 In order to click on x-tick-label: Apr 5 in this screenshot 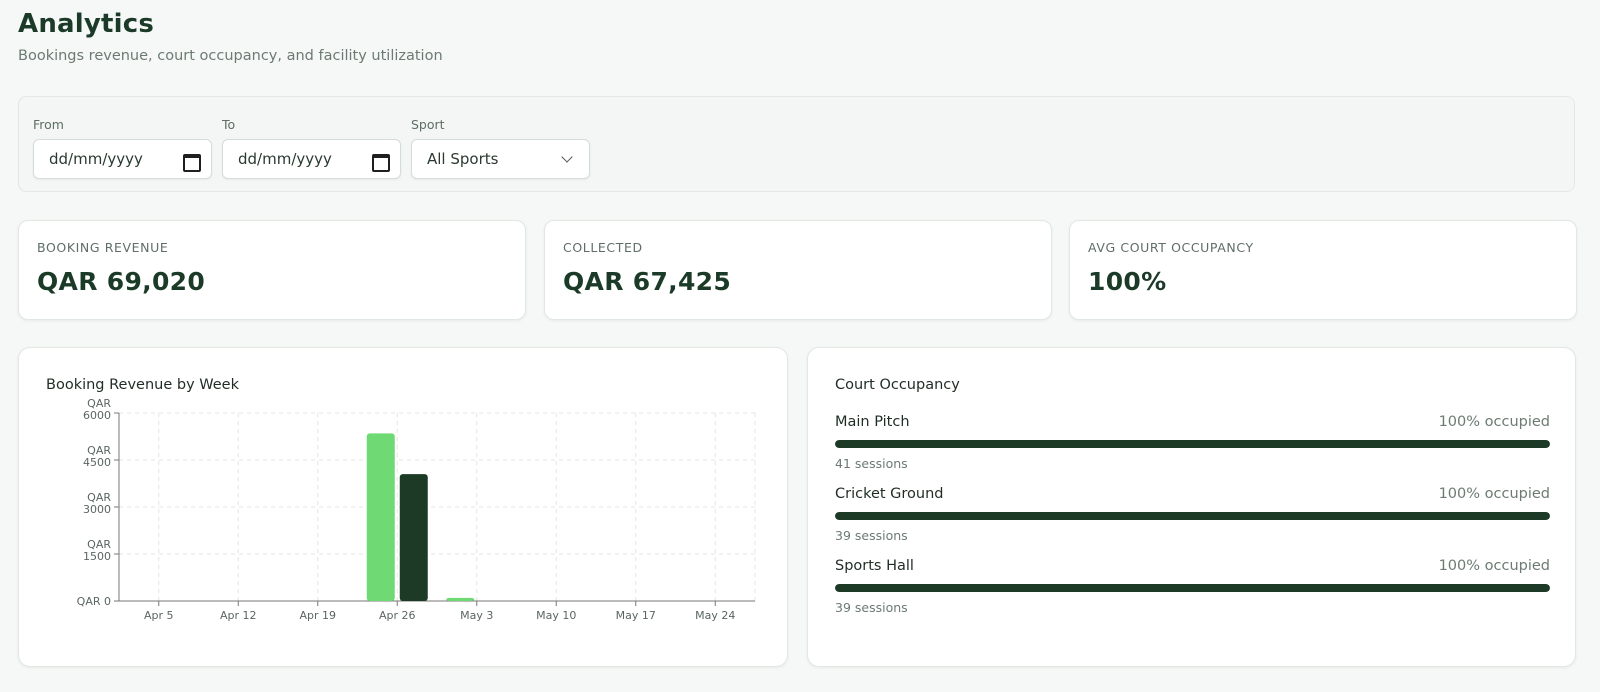, I will do `click(159, 615)`.